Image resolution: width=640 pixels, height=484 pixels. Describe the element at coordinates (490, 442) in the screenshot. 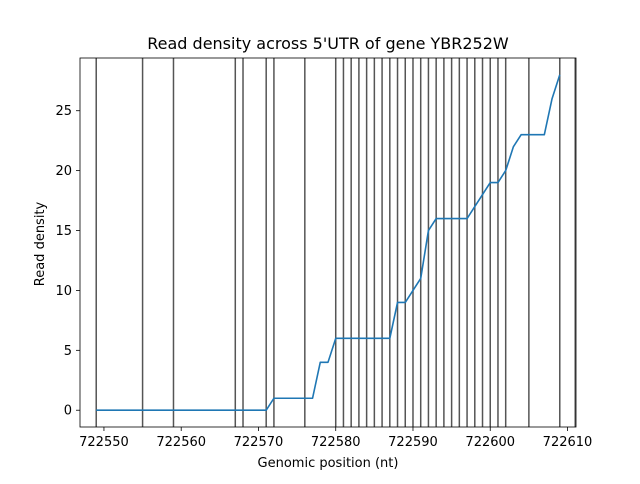

I see `x-tick-label-722600: 722600` at that location.